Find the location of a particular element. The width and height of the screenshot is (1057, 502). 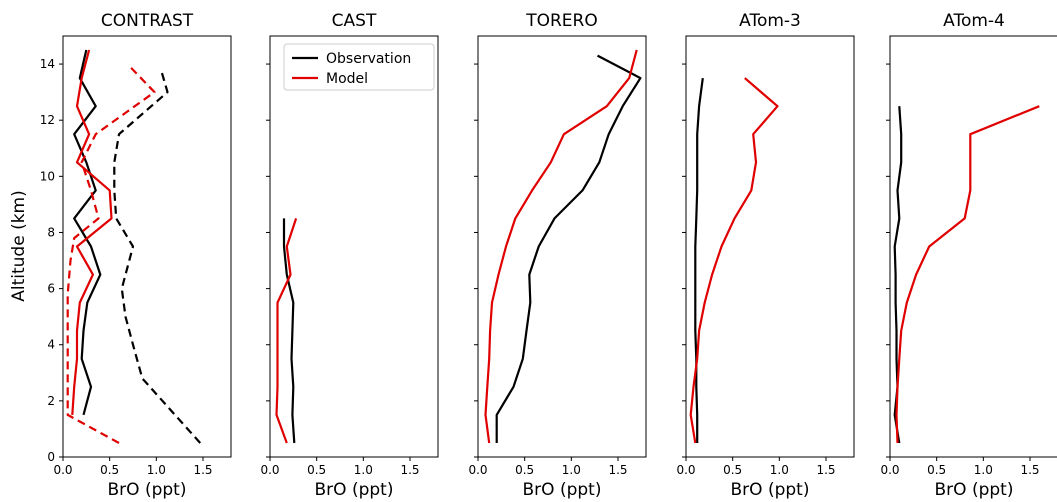

model-dashed-line is located at coordinates (111, 255).